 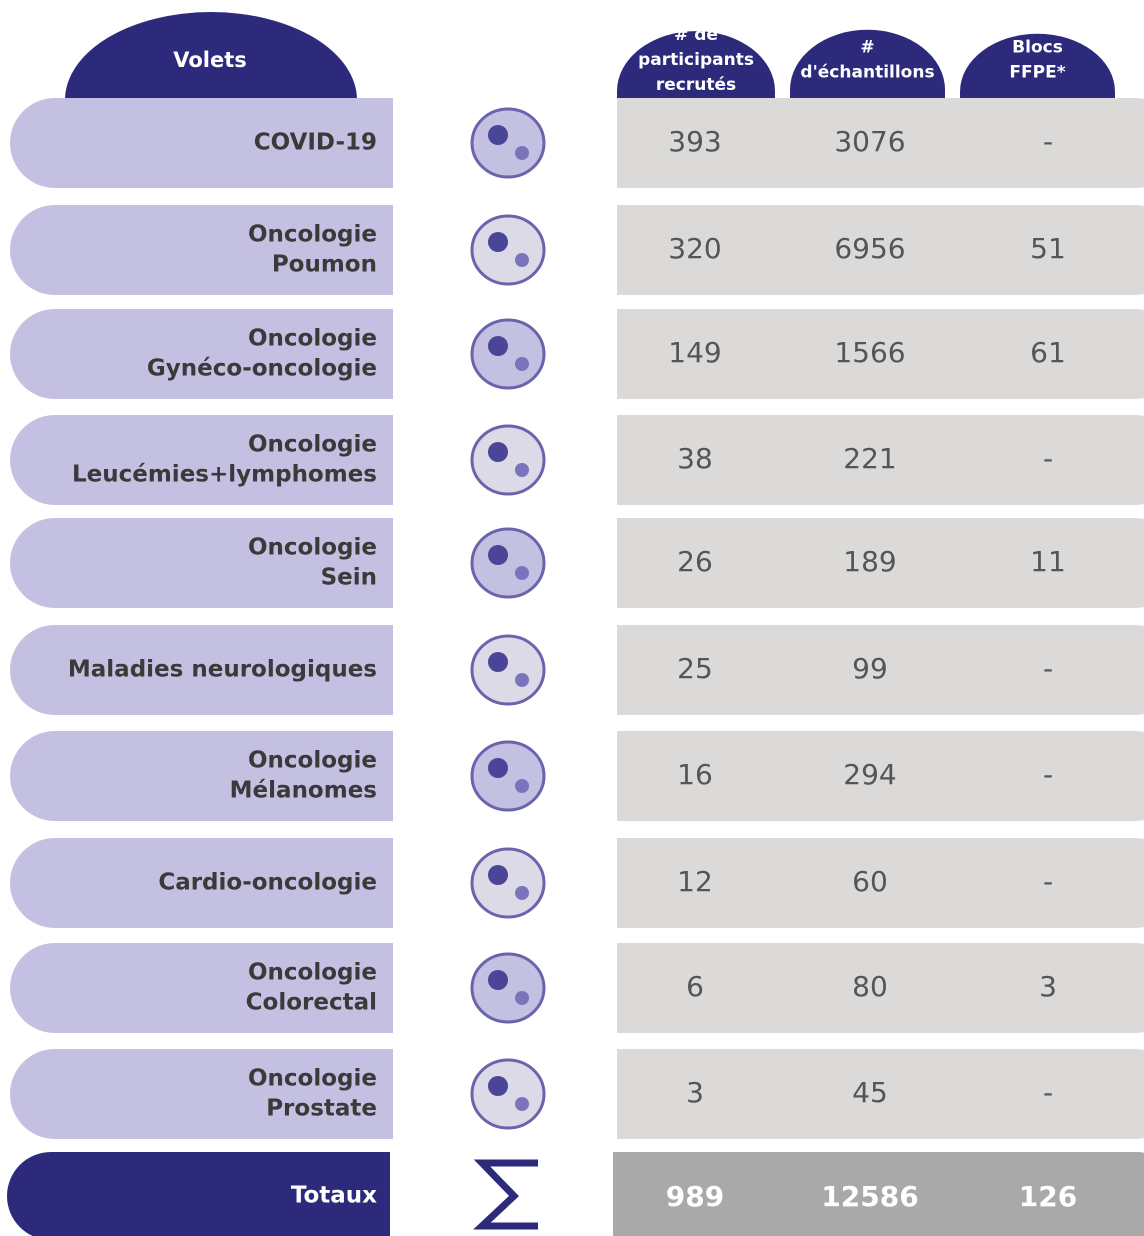 What do you see at coordinates (1048, 248) in the screenshot?
I see `row-value: 51` at bounding box center [1048, 248].